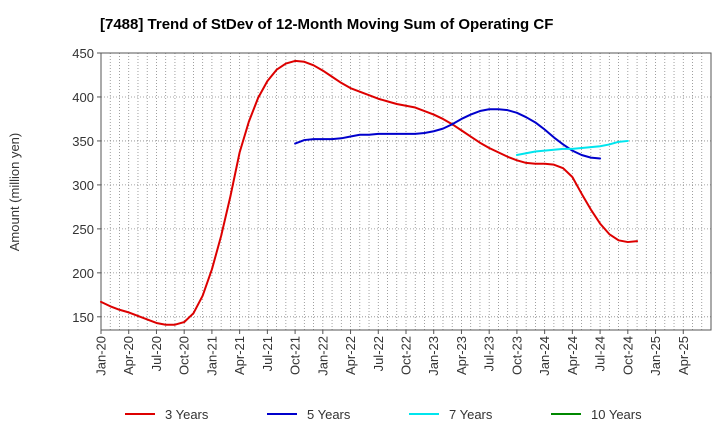  I want to click on y-tick-label: 200, so click(83, 273).